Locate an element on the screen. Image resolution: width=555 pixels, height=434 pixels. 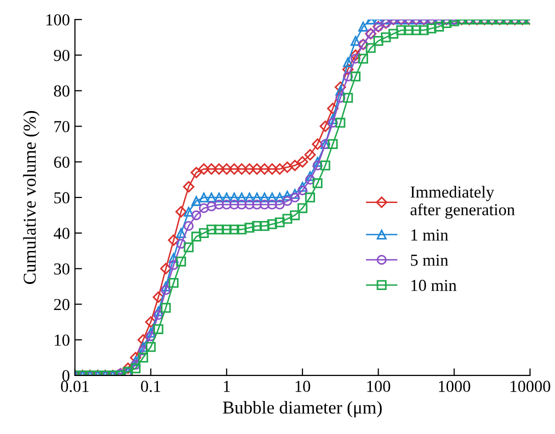
y-tick-label: 50 is located at coordinates (62, 198).